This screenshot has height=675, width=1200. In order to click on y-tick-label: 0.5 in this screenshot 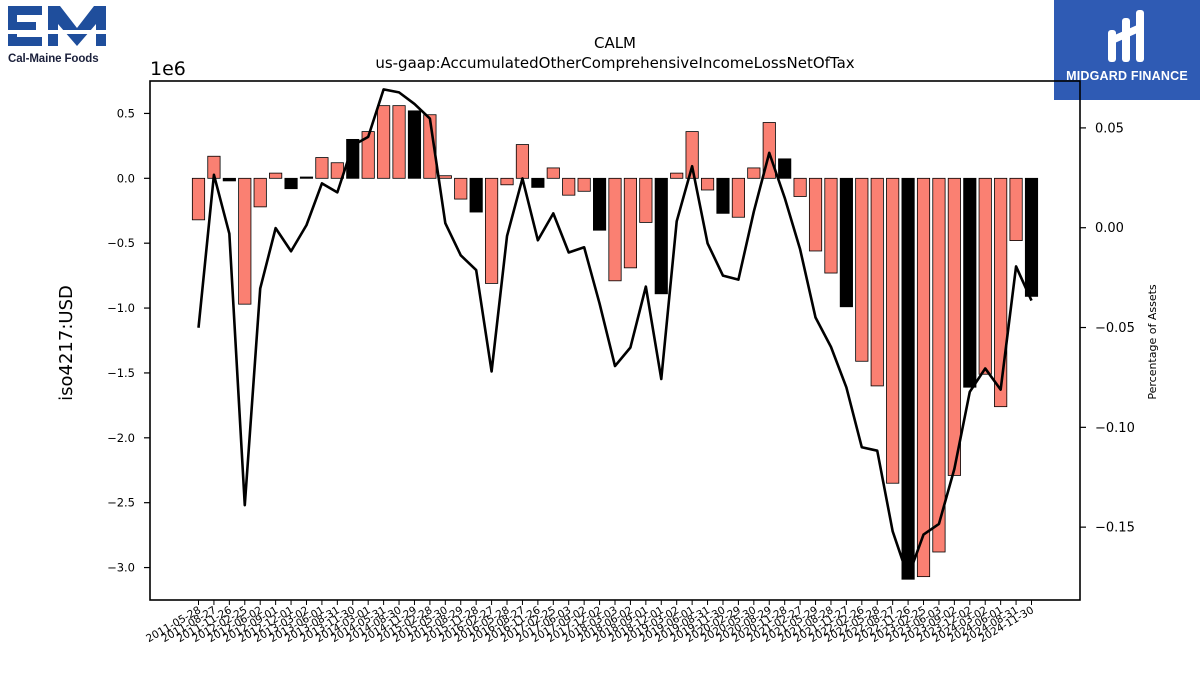, I will do `click(126, 113)`.